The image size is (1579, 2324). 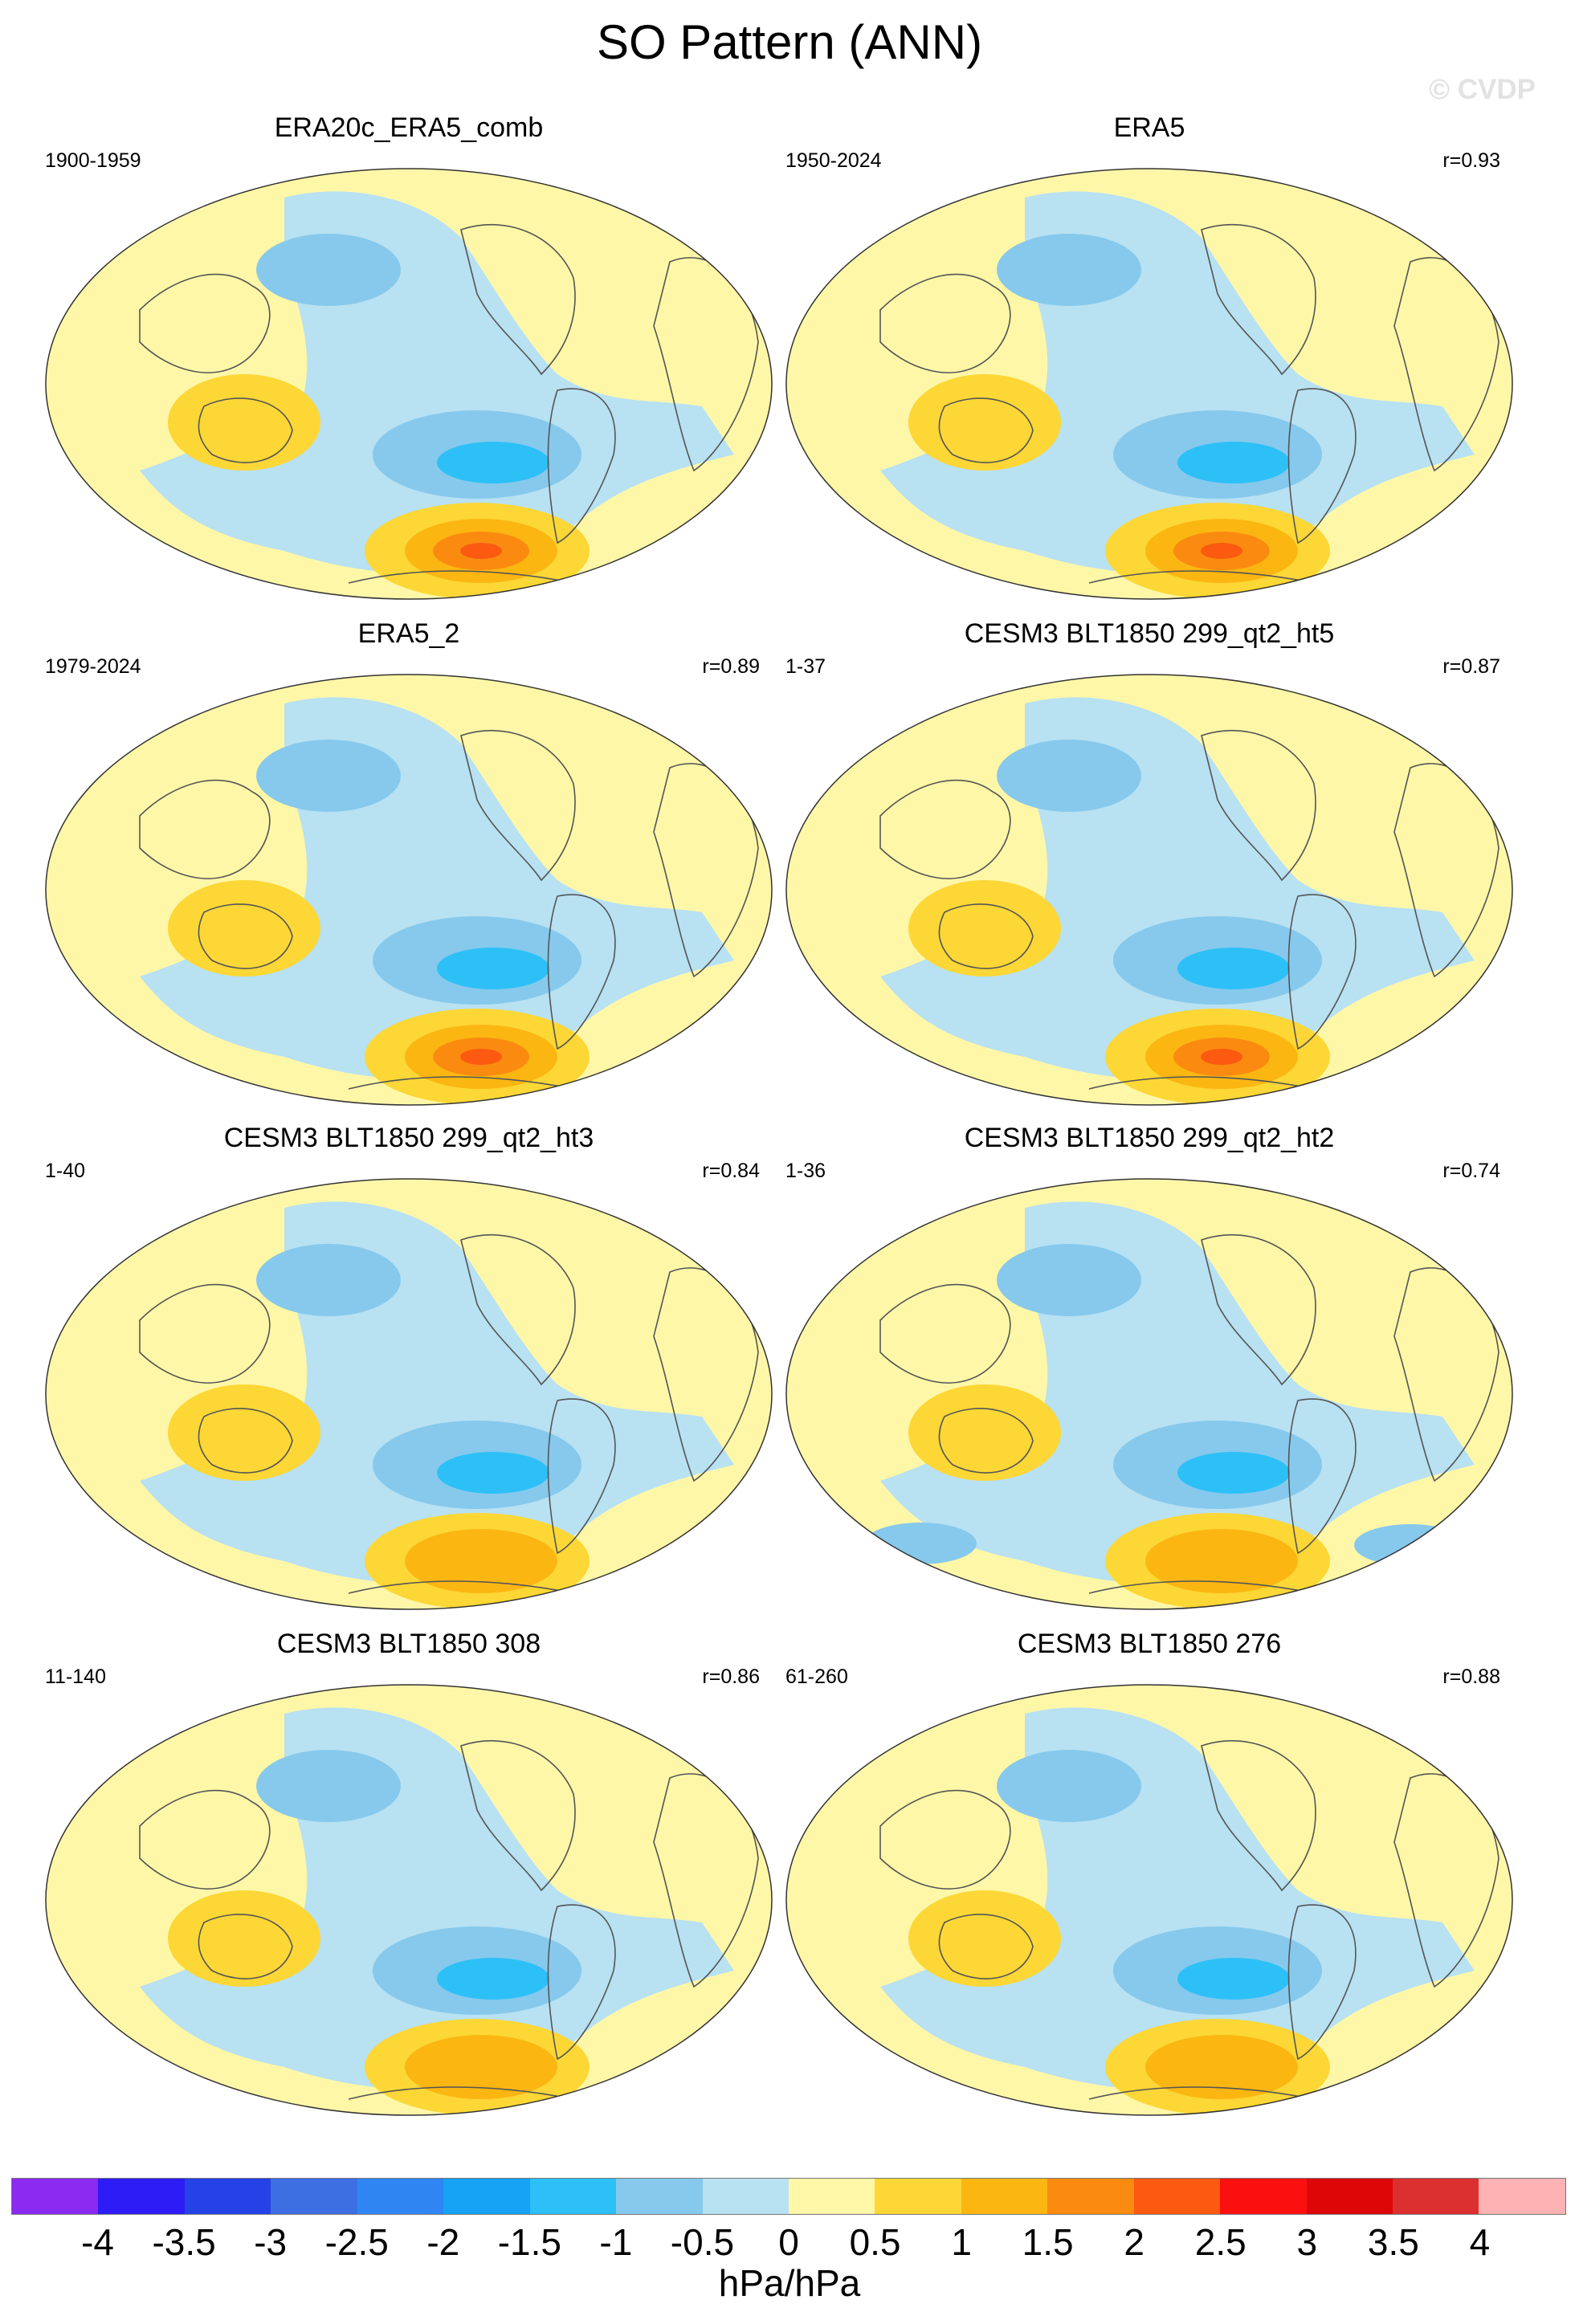 I want to click on panel-years: 61-260, so click(x=816, y=1677).